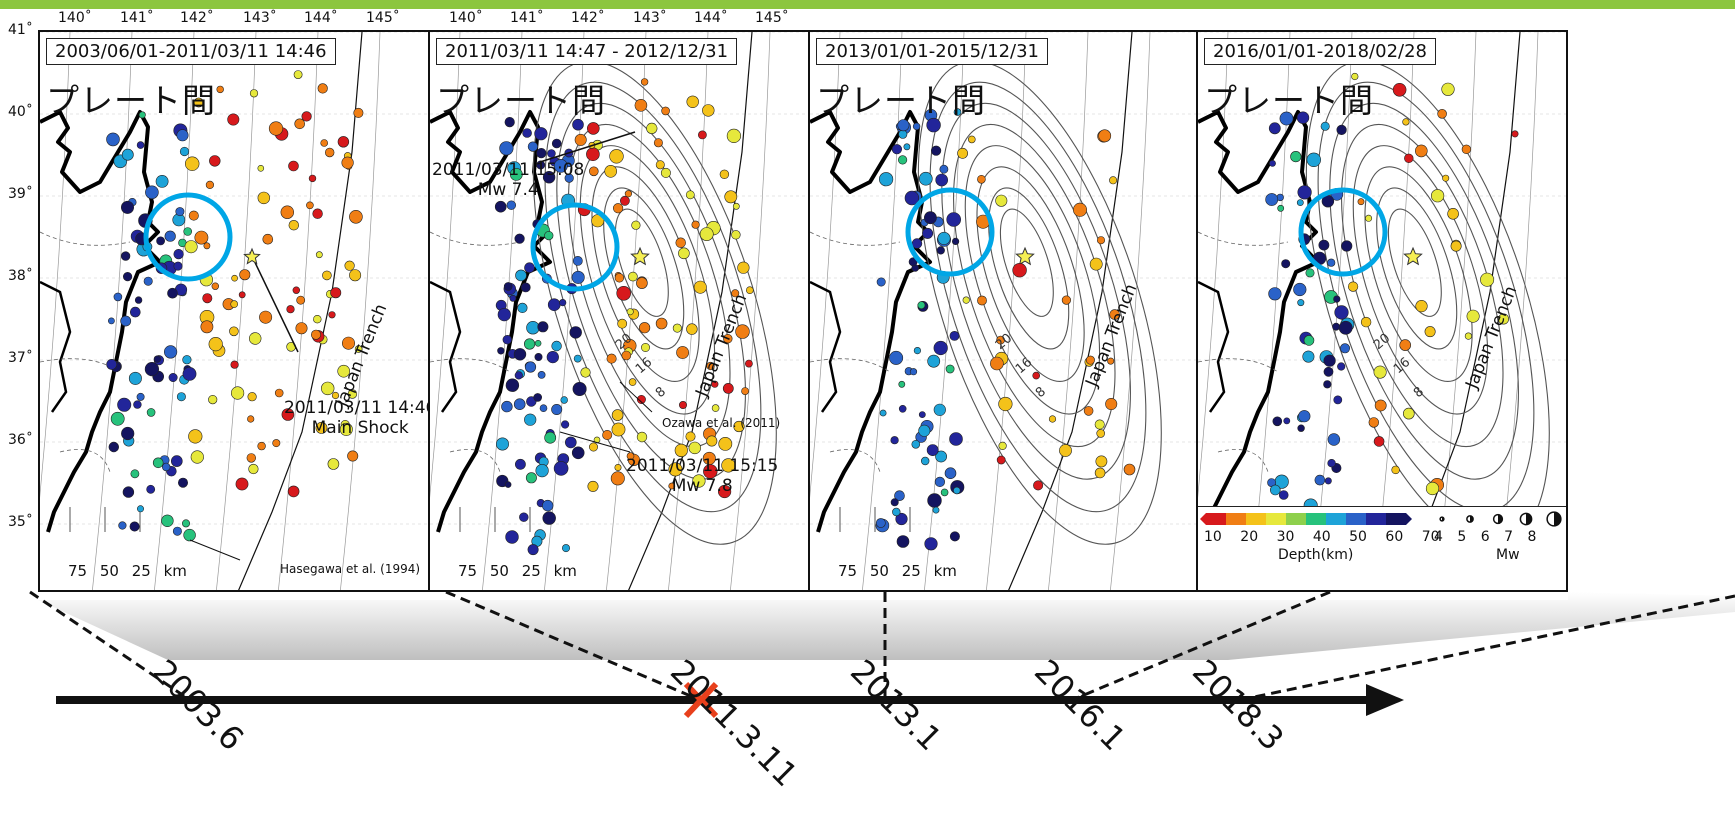  Describe the element at coordinates (20, 522) in the screenshot. I see `lat-tick: 35˚` at that location.